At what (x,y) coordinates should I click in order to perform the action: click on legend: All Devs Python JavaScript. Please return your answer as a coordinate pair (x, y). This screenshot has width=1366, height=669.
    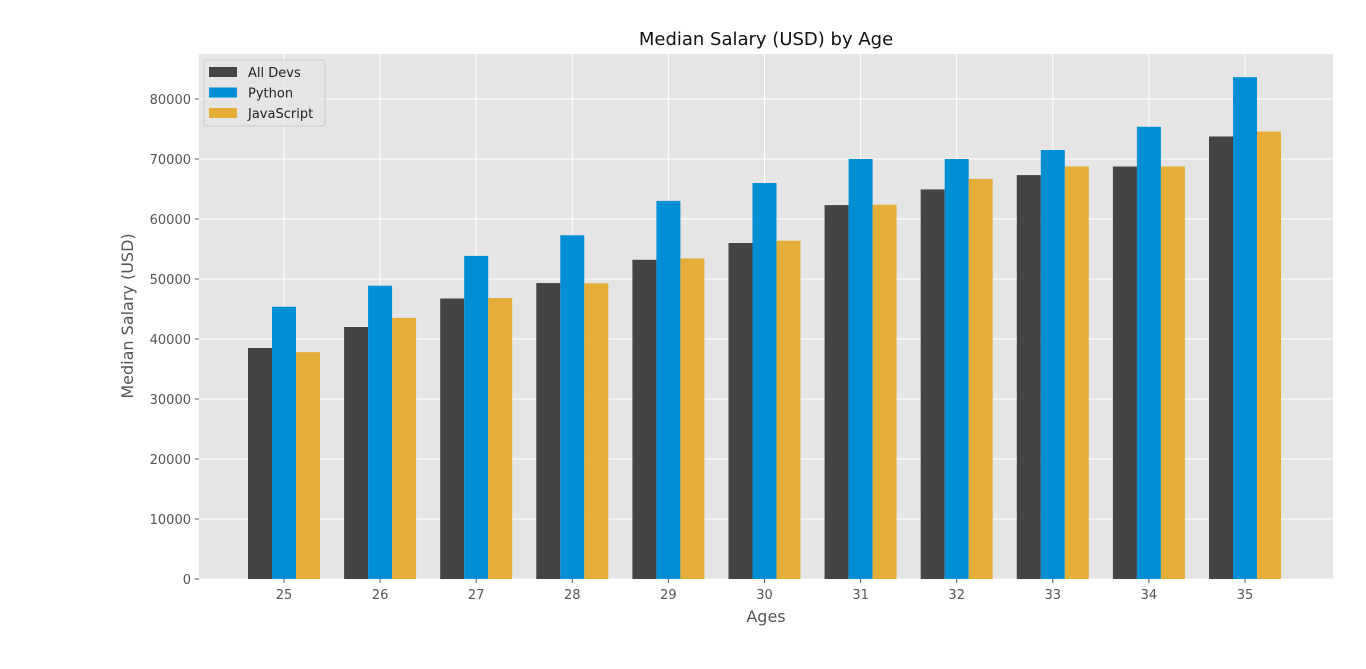
    Looking at the image, I should click on (264, 93).